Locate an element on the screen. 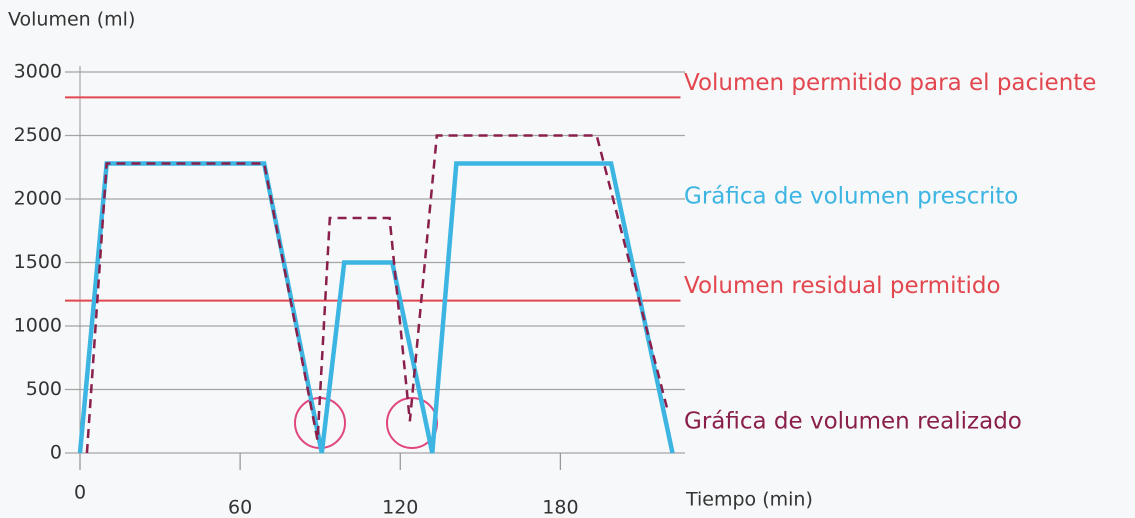 This screenshot has width=1135, height=518. y-tick-label: 1000 is located at coordinates (38, 326).